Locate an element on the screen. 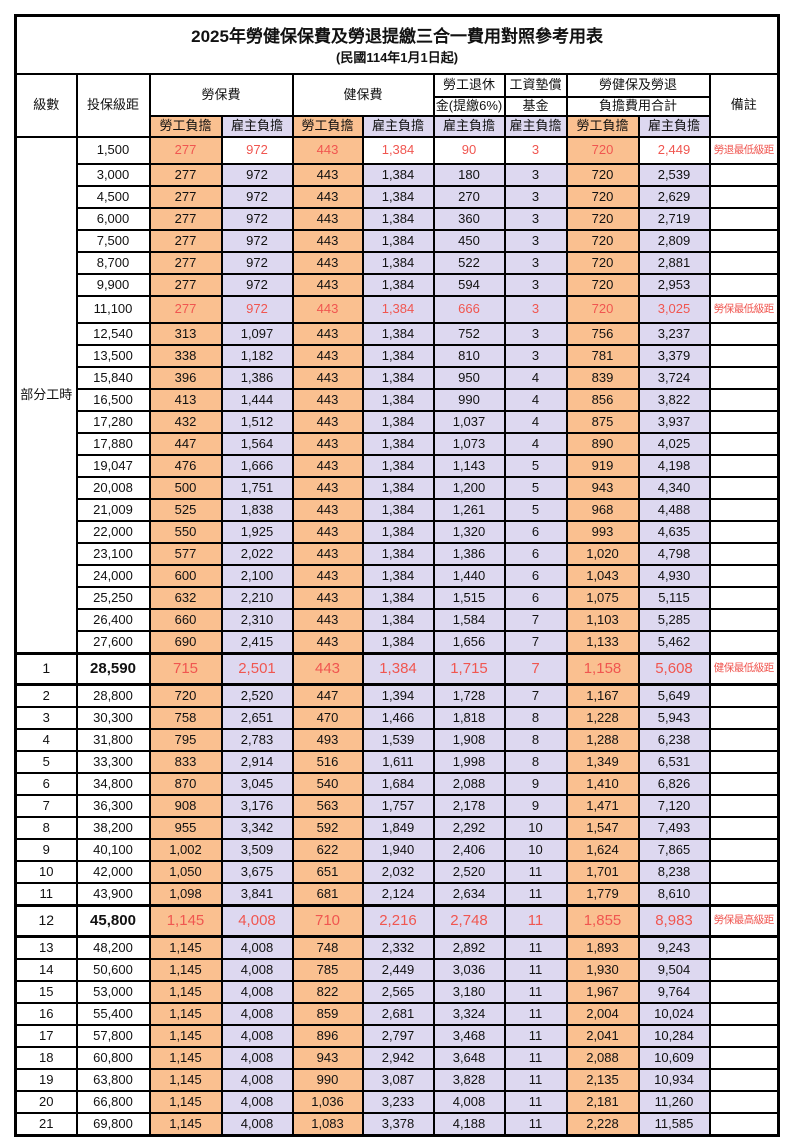  health-employee-cell: 822 is located at coordinates (327, 992).